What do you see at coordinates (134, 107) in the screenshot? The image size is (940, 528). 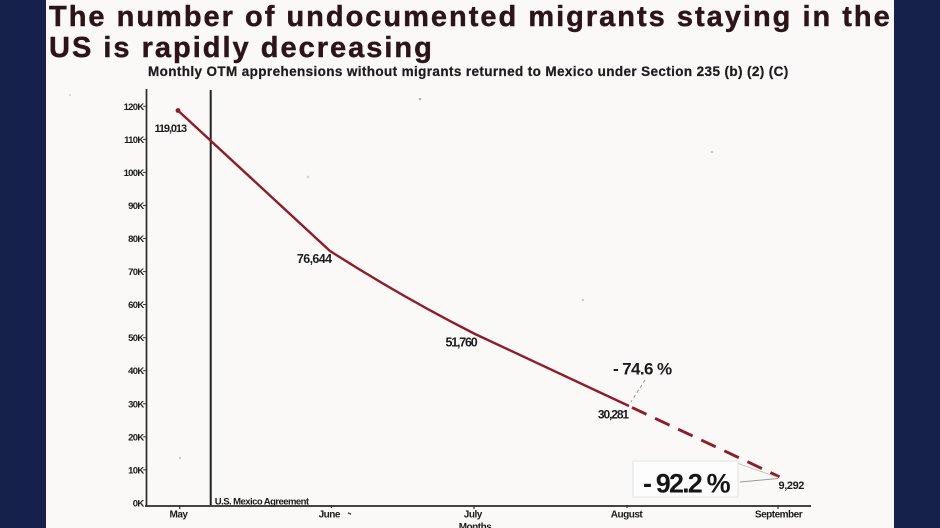 I see `svg-text: 120K` at bounding box center [134, 107].